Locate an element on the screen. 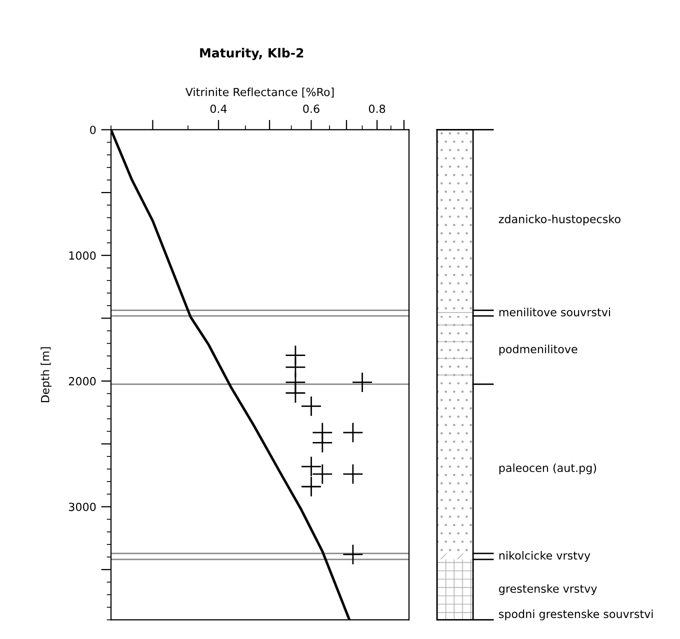 The width and height of the screenshot is (680, 639). text: zdanicko-hustopecsko is located at coordinates (559, 220).